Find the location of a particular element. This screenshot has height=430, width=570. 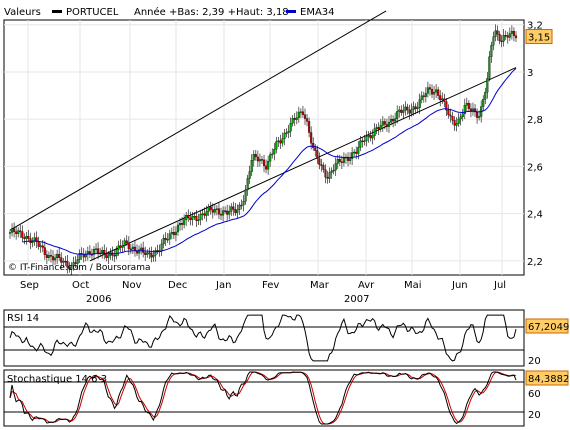

price-x-tick-label: Jul is located at coordinates (499, 285).